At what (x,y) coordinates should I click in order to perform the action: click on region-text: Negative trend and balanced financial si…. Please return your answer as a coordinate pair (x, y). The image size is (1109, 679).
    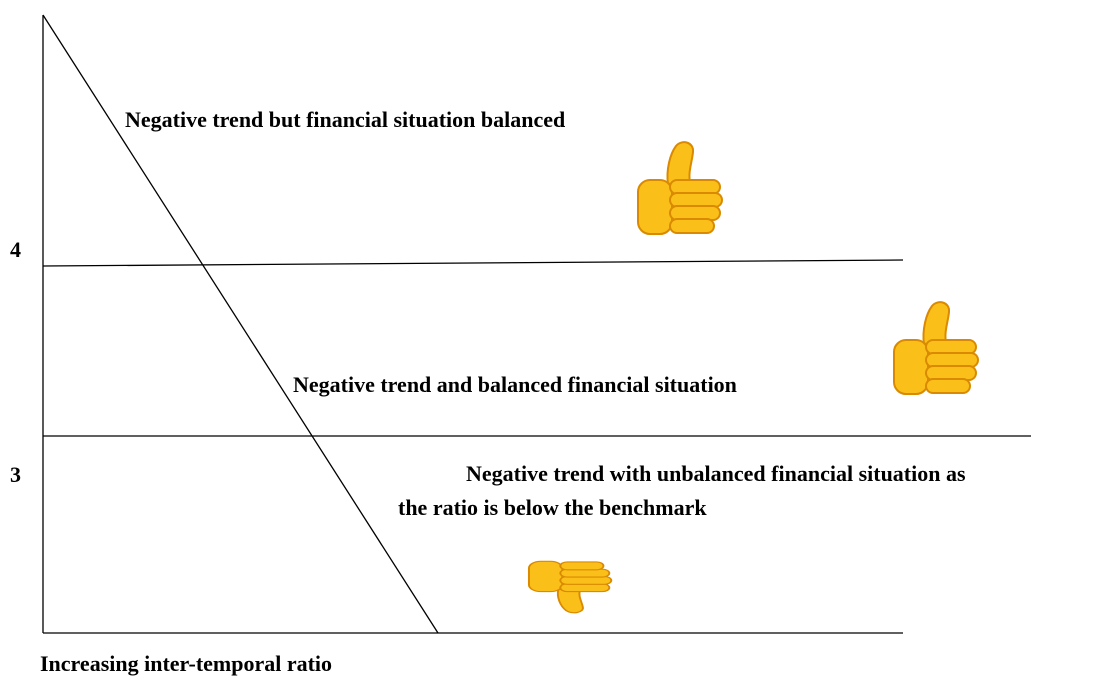
    Looking at the image, I should click on (515, 384).